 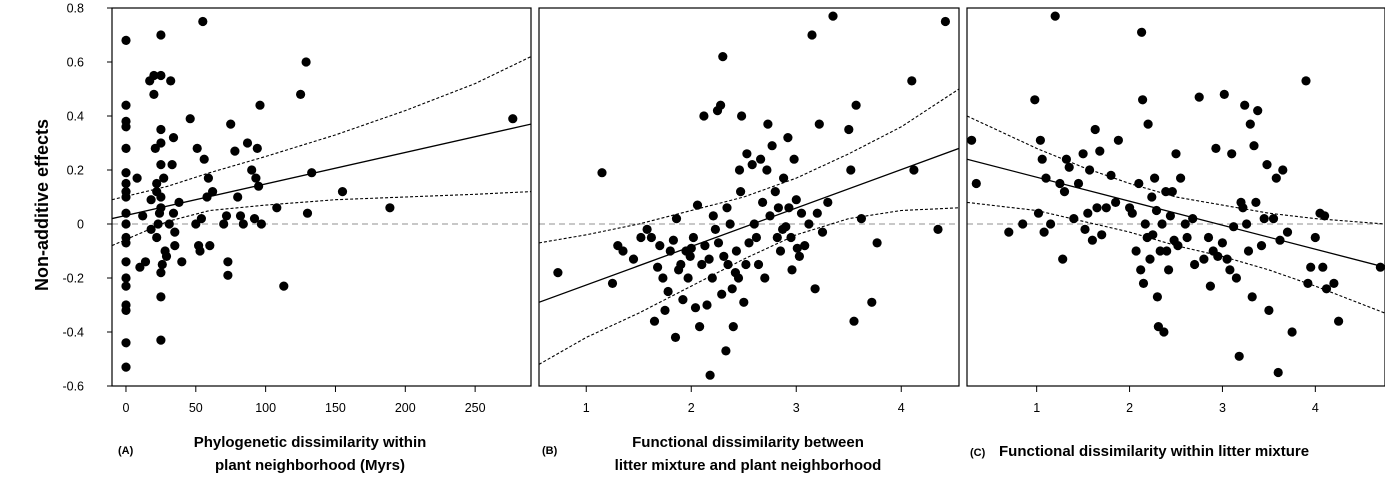 What do you see at coordinates (405, 408) in the screenshot?
I see `x-tick-label: 200` at bounding box center [405, 408].